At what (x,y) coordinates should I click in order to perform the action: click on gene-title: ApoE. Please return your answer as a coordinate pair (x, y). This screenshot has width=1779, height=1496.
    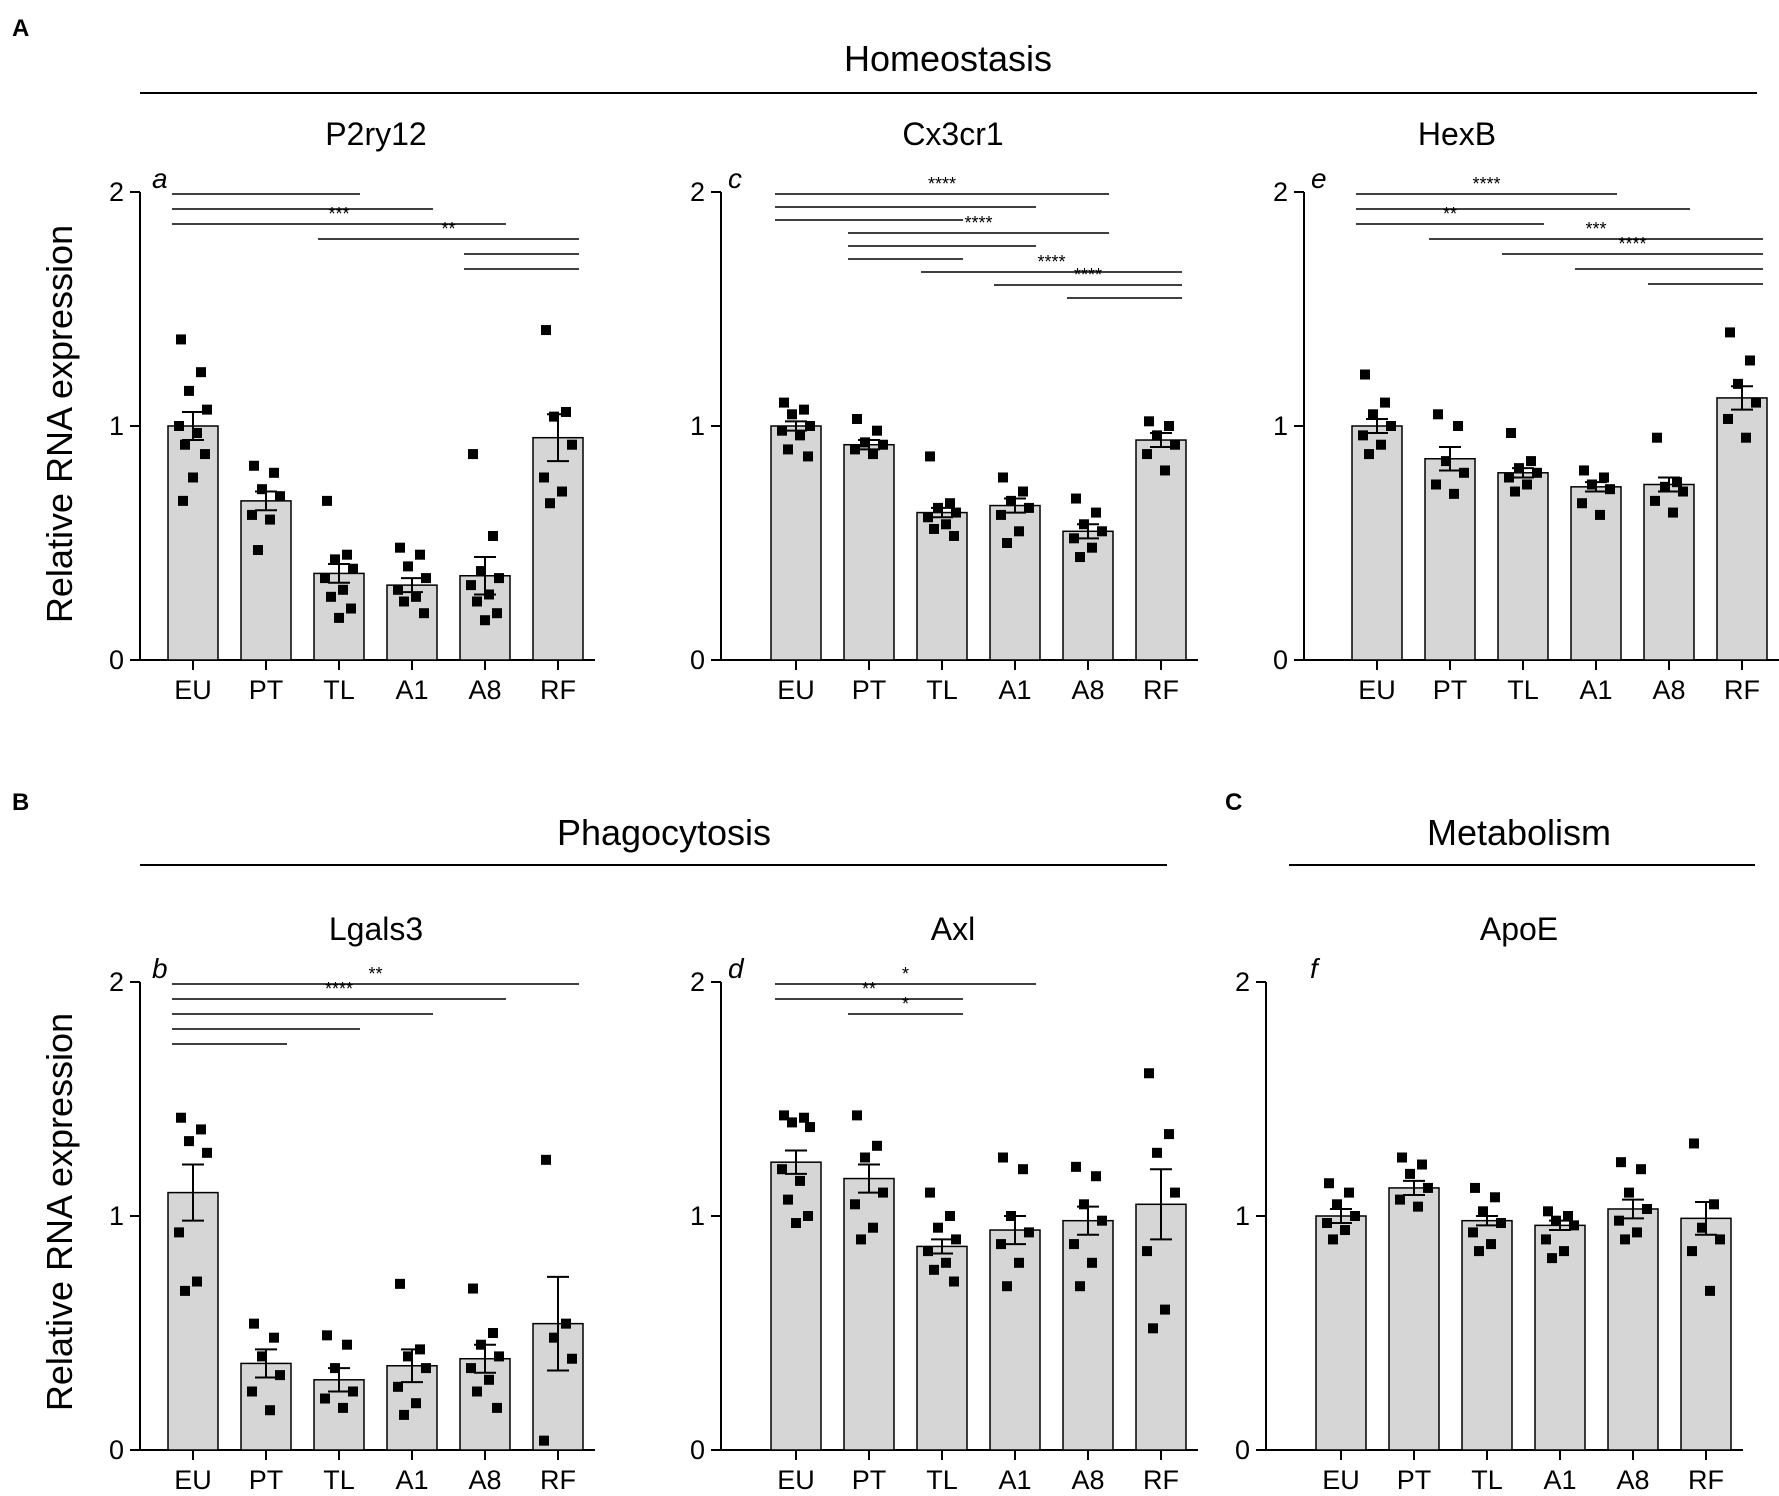
    Looking at the image, I should click on (1519, 929).